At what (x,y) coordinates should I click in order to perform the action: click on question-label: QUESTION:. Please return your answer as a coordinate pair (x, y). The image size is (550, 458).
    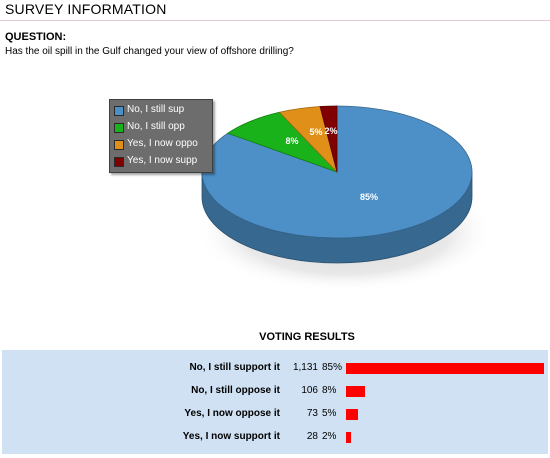
    Looking at the image, I should click on (36, 37).